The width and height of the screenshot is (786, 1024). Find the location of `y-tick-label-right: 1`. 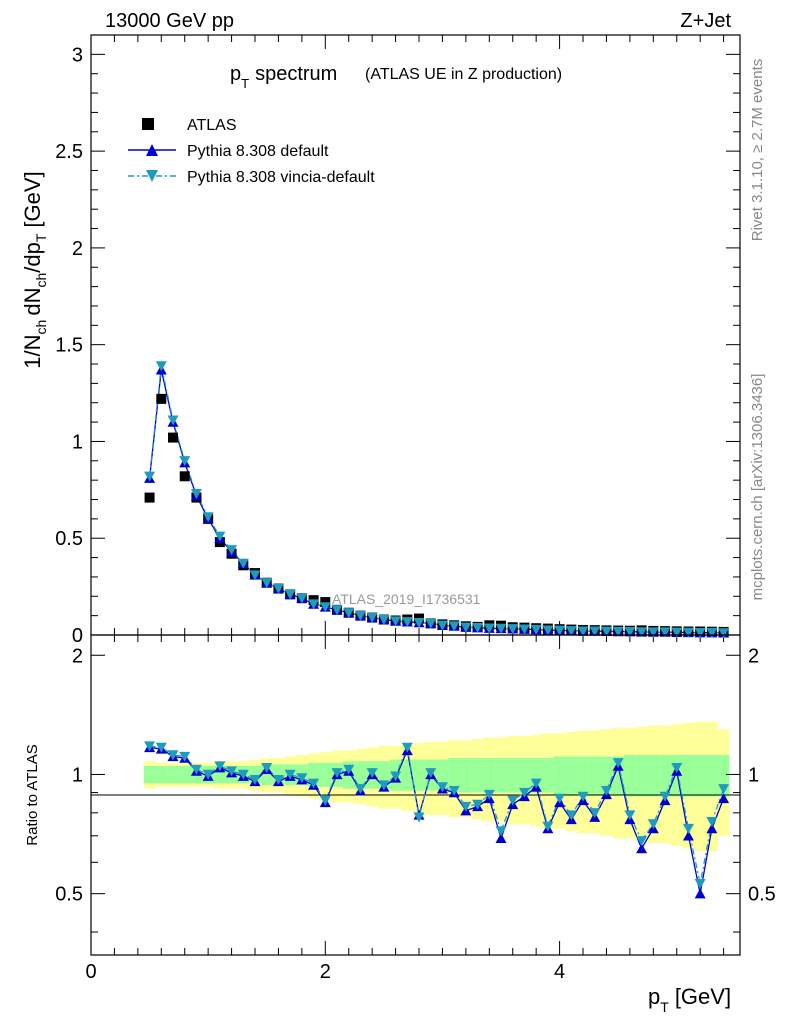

y-tick-label-right: 1 is located at coordinates (753, 775).